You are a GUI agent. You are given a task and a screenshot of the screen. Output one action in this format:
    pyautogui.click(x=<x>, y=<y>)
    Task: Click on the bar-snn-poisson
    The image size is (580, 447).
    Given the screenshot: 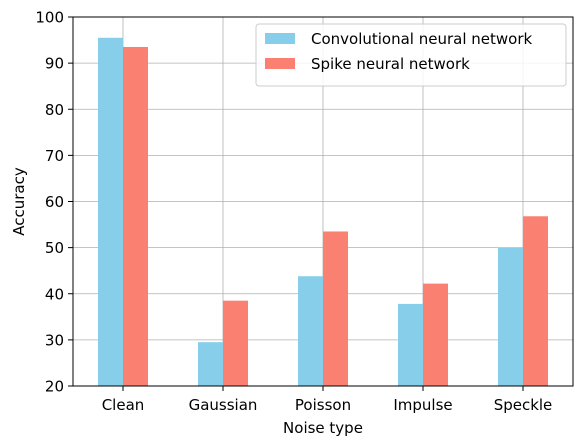 What is the action you would take?
    pyautogui.click(x=335, y=308)
    